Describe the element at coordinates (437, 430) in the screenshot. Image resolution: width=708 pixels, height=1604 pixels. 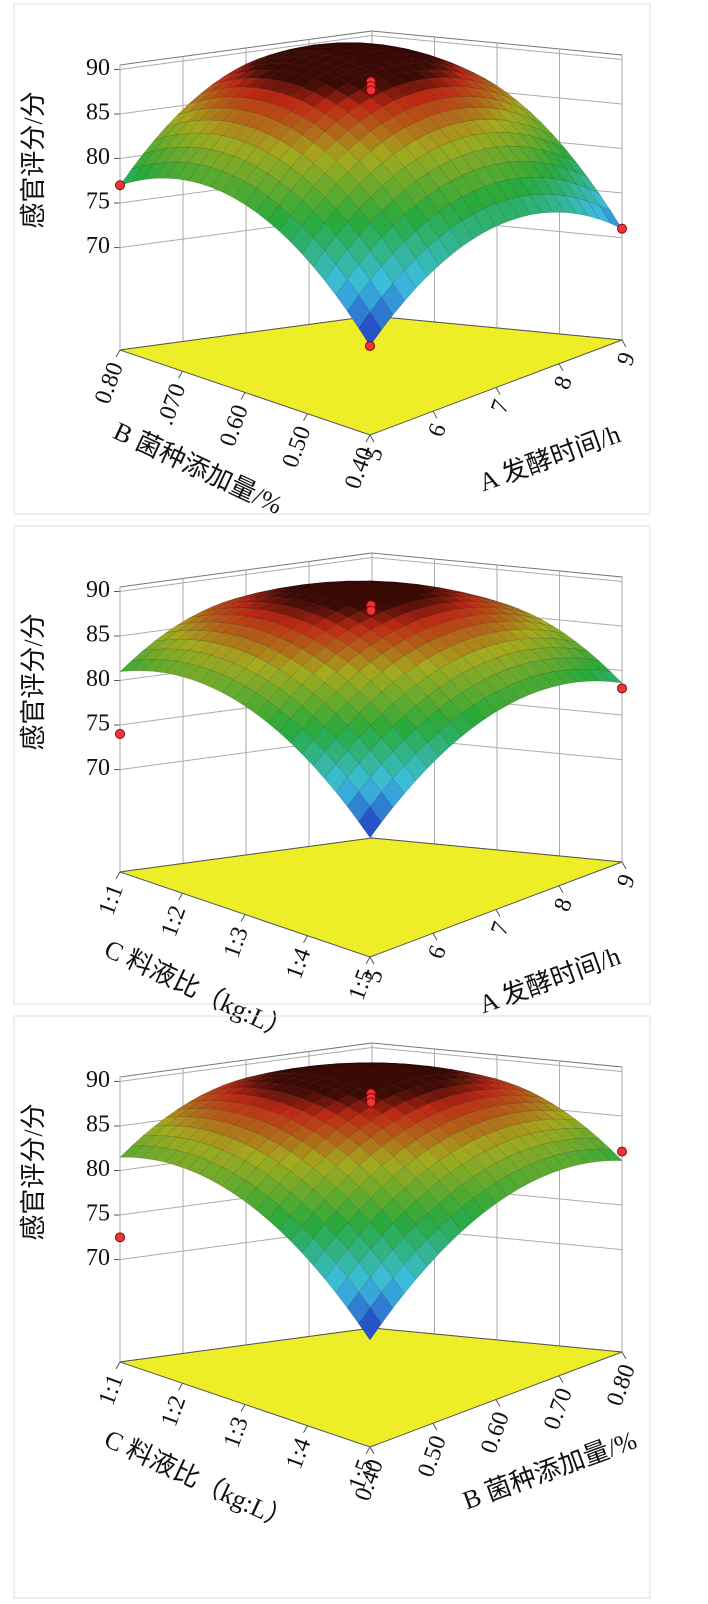
I see `x-tick-label: 6` at that location.